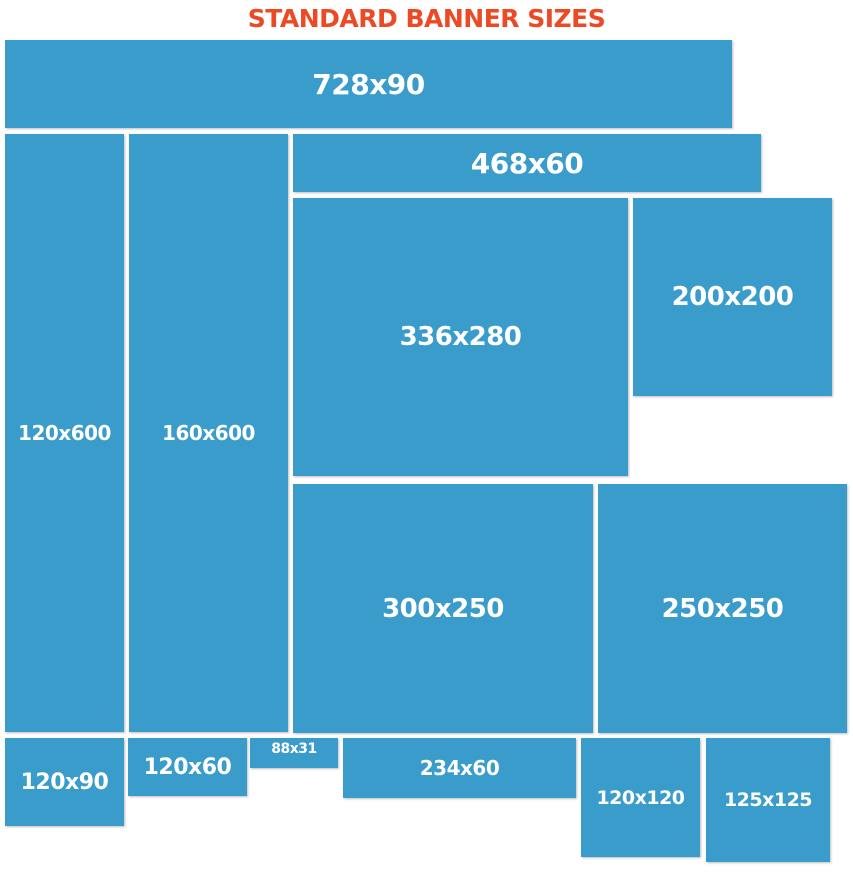 The height and width of the screenshot is (876, 853). I want to click on banner-250x250: 250x250, so click(722, 608).